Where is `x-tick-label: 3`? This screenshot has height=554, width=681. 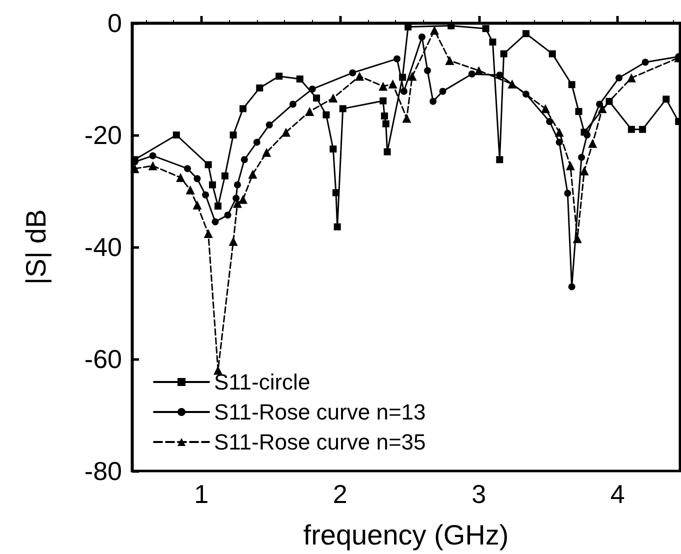 x-tick-label: 3 is located at coordinates (479, 494).